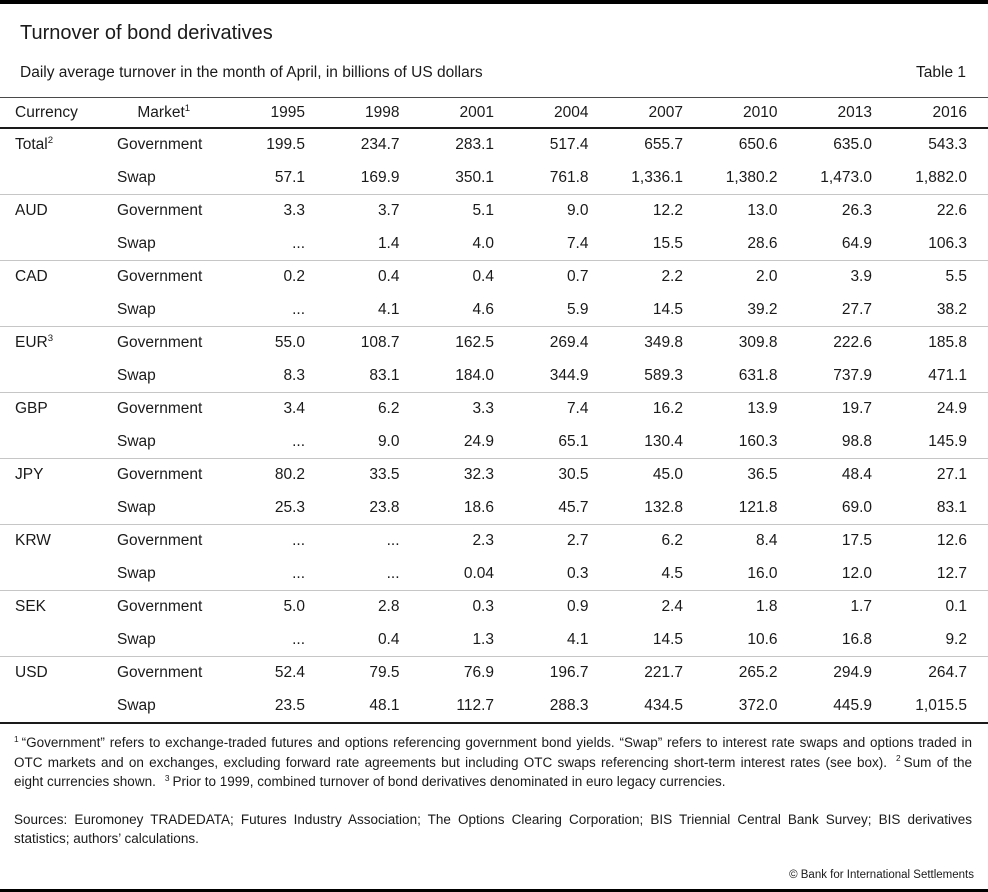  I want to click on value-cell: 2.8, so click(388, 607).